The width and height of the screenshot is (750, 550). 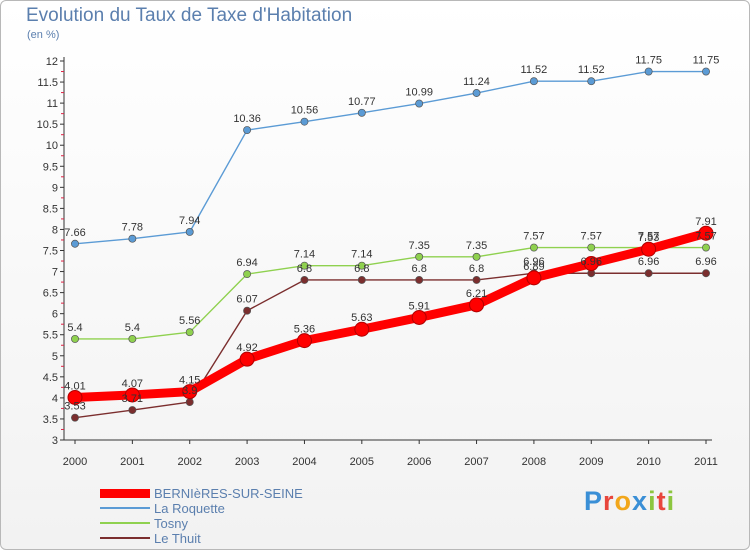 What do you see at coordinates (189, 462) in the screenshot?
I see `x-tick-label: 2002` at bounding box center [189, 462].